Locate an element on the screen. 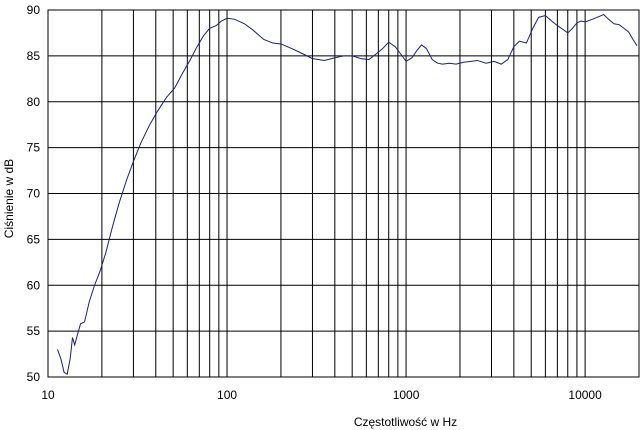 The width and height of the screenshot is (642, 430). x-tick-labels: 10 100 1000 10000 is located at coordinates (321, 395).